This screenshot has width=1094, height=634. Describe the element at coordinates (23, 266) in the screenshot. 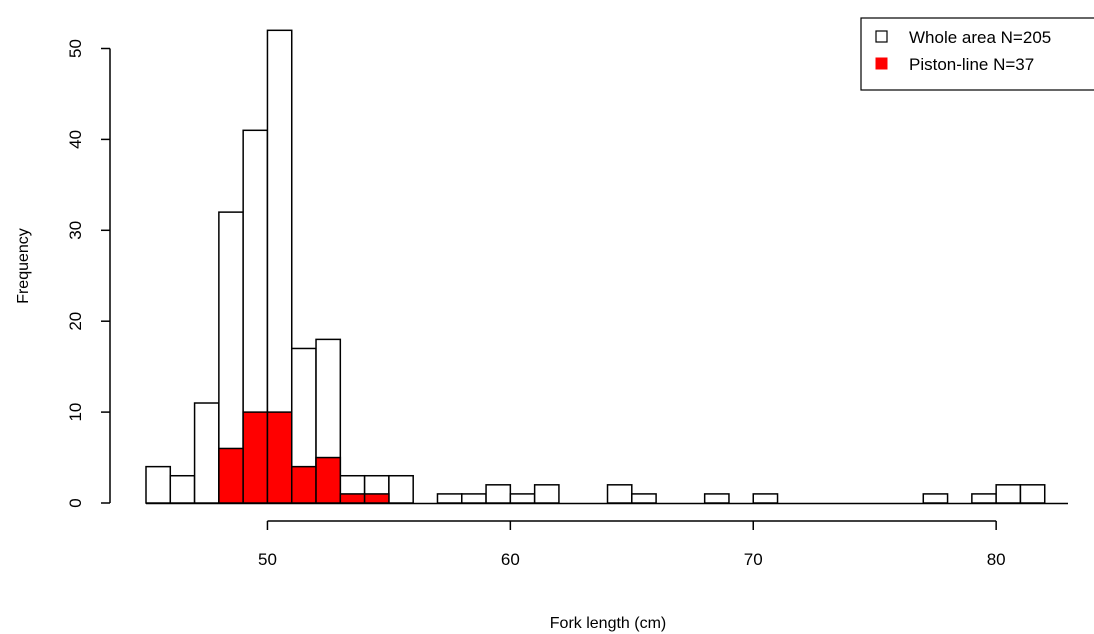

I see `y-axis-title: Frequency` at that location.